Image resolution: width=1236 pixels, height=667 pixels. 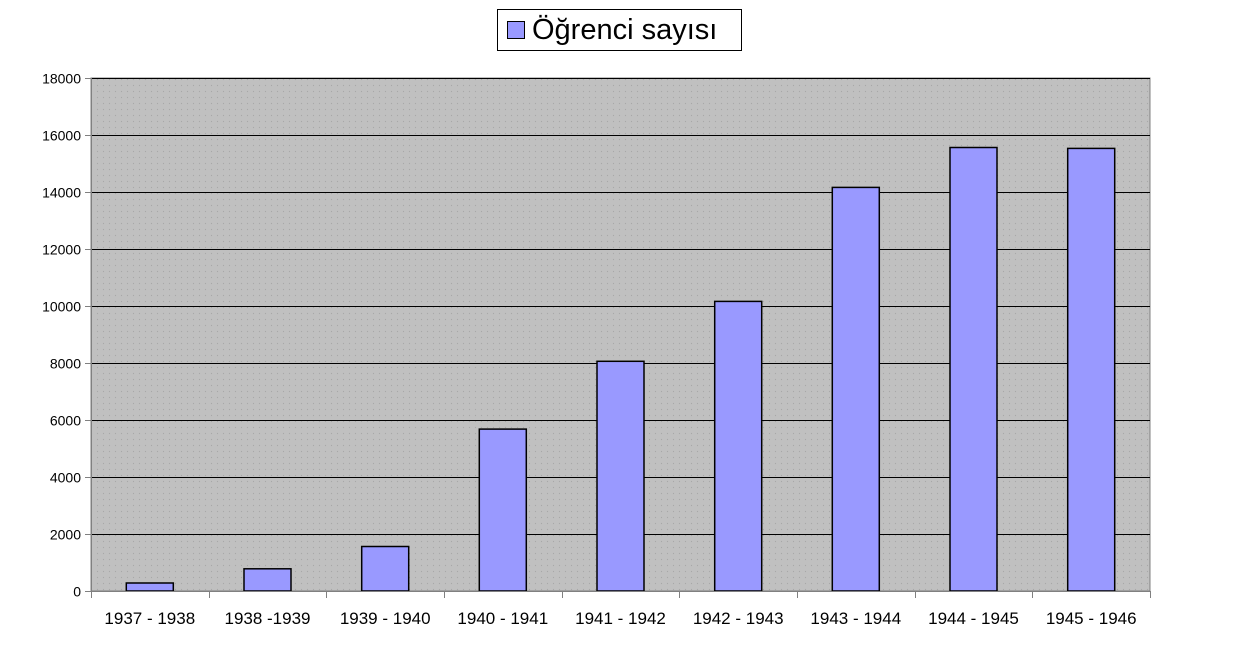 What do you see at coordinates (77, 592) in the screenshot?
I see `y-tick-label: 0` at bounding box center [77, 592].